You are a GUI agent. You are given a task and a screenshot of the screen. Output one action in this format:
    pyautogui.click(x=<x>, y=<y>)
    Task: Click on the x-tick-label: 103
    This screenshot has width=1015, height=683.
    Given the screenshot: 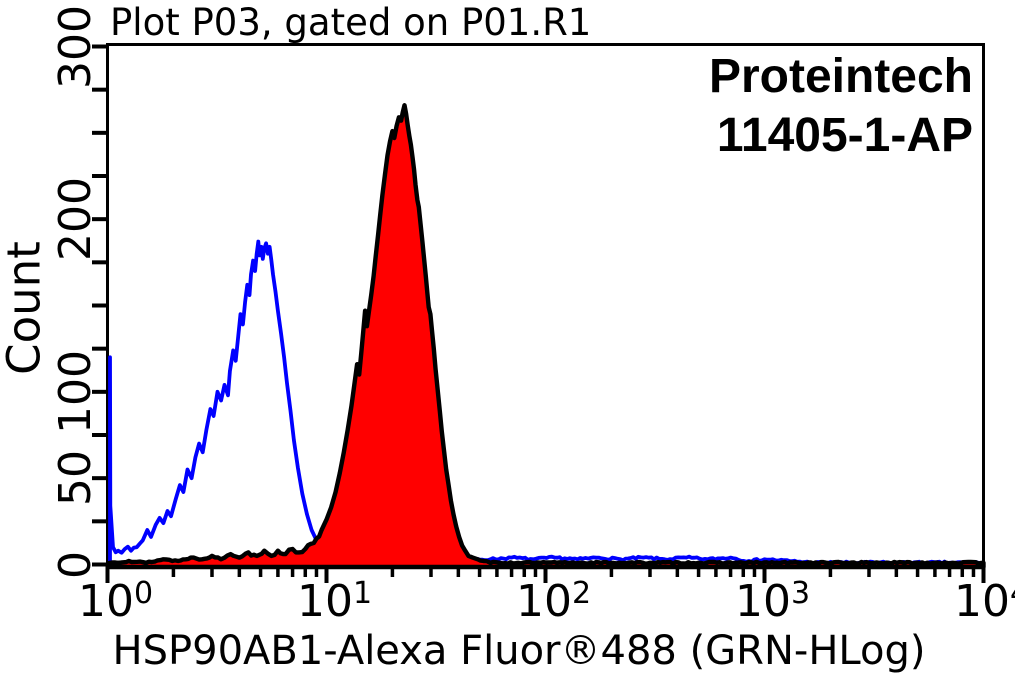 What is the action you would take?
    pyautogui.click(x=772, y=601)
    